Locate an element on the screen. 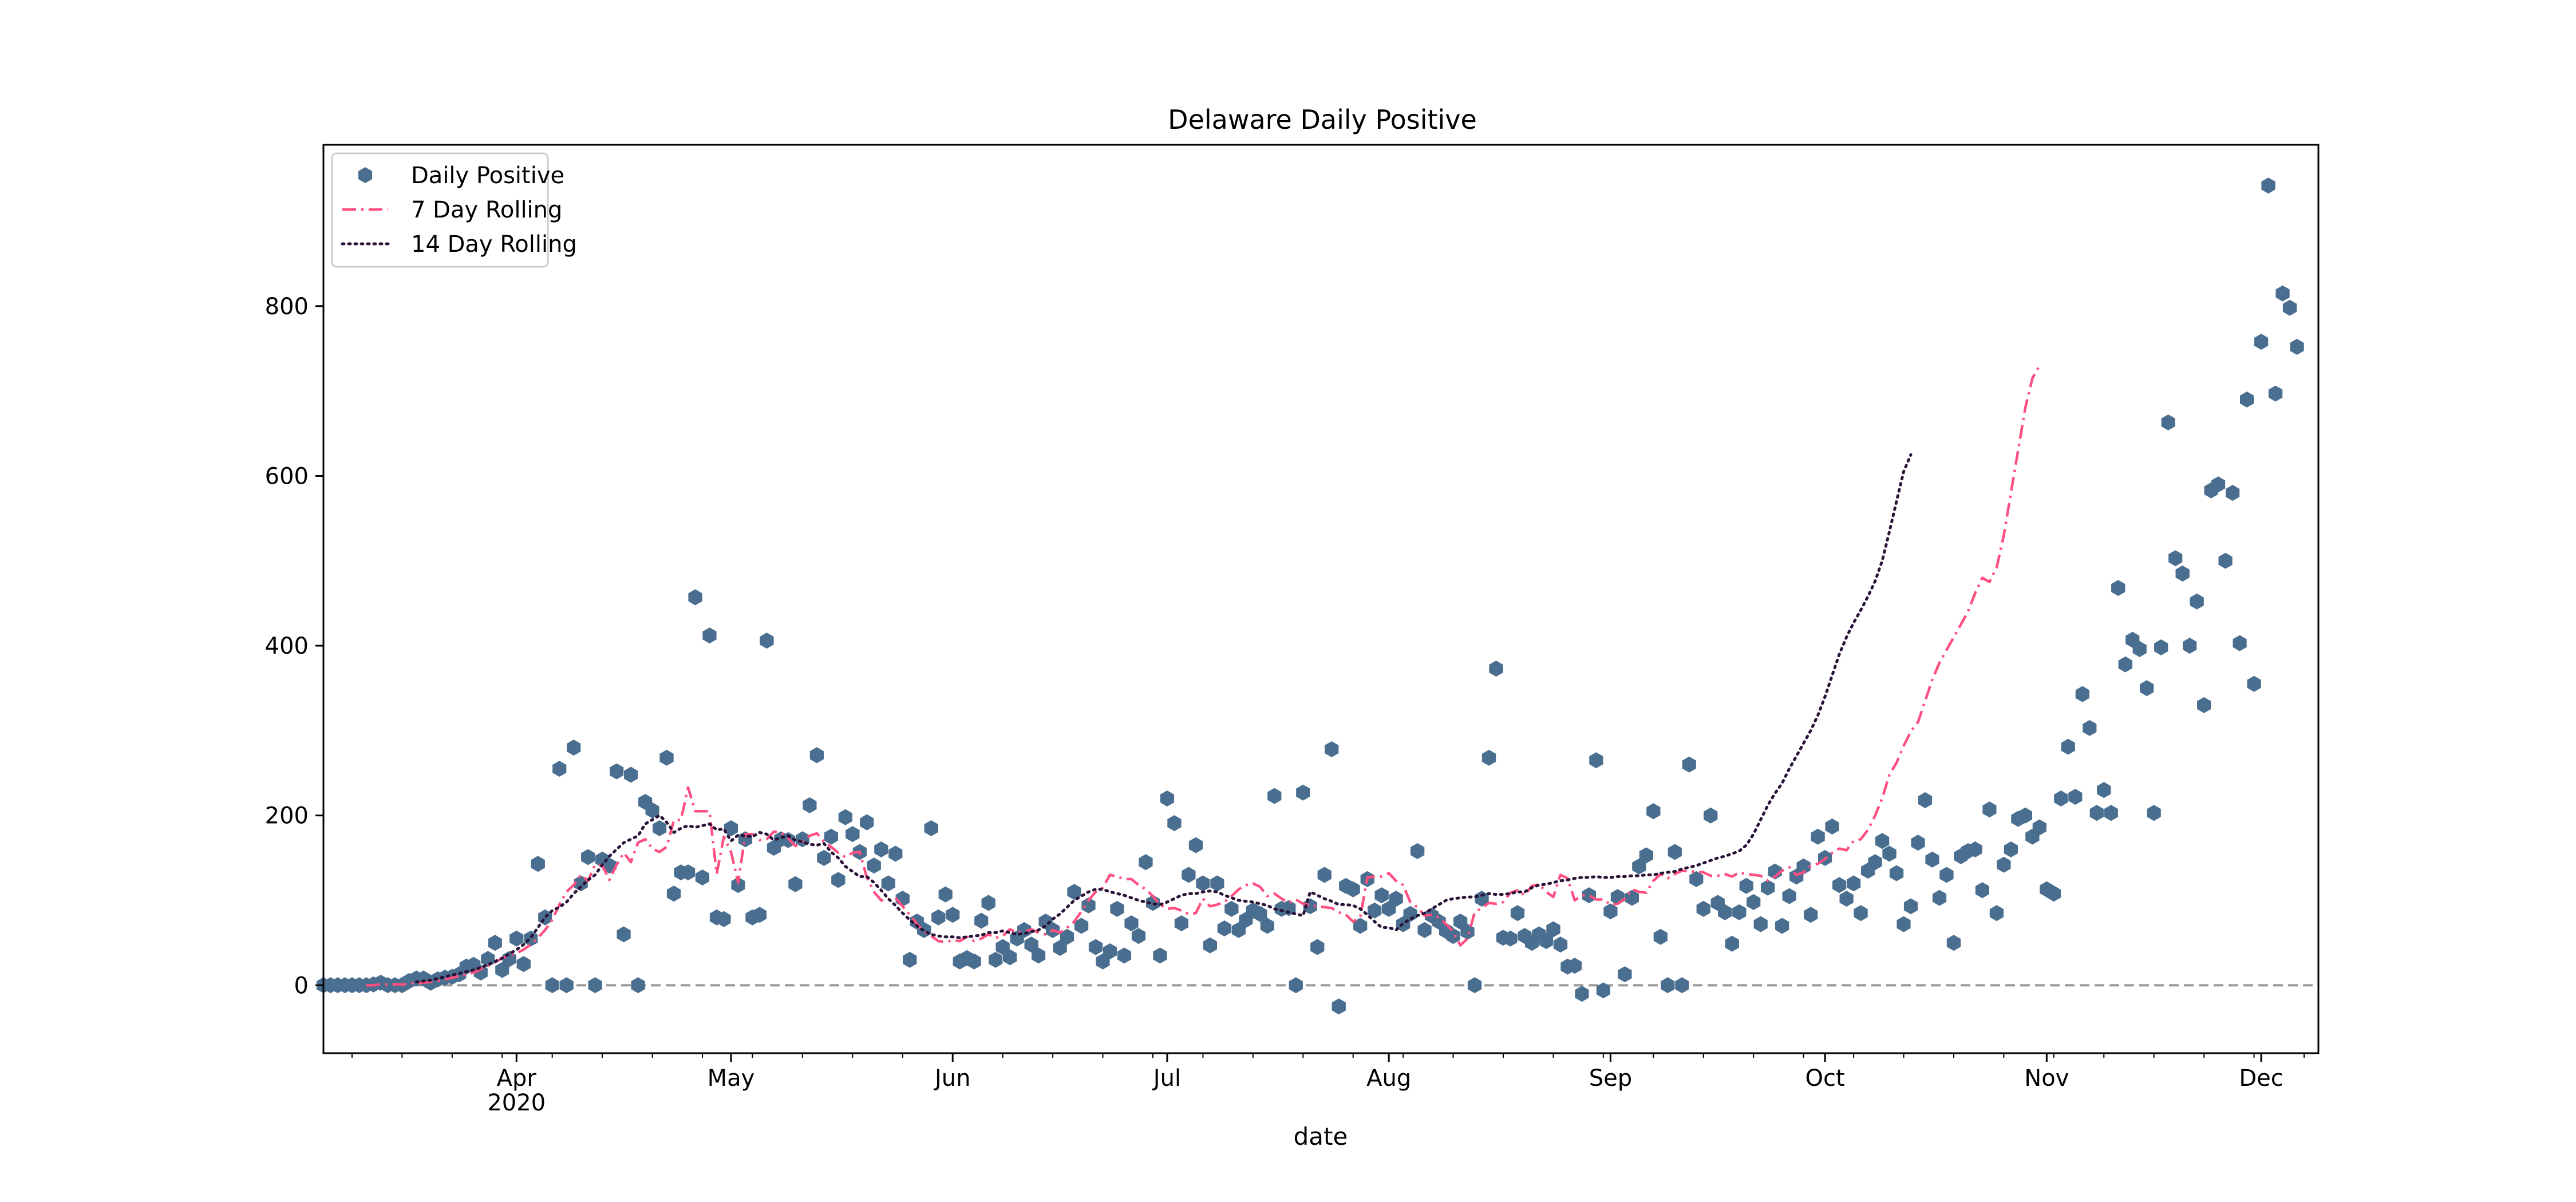 The width and height of the screenshot is (2576, 1202). x-tick-label: Aug is located at coordinates (1388, 1079).